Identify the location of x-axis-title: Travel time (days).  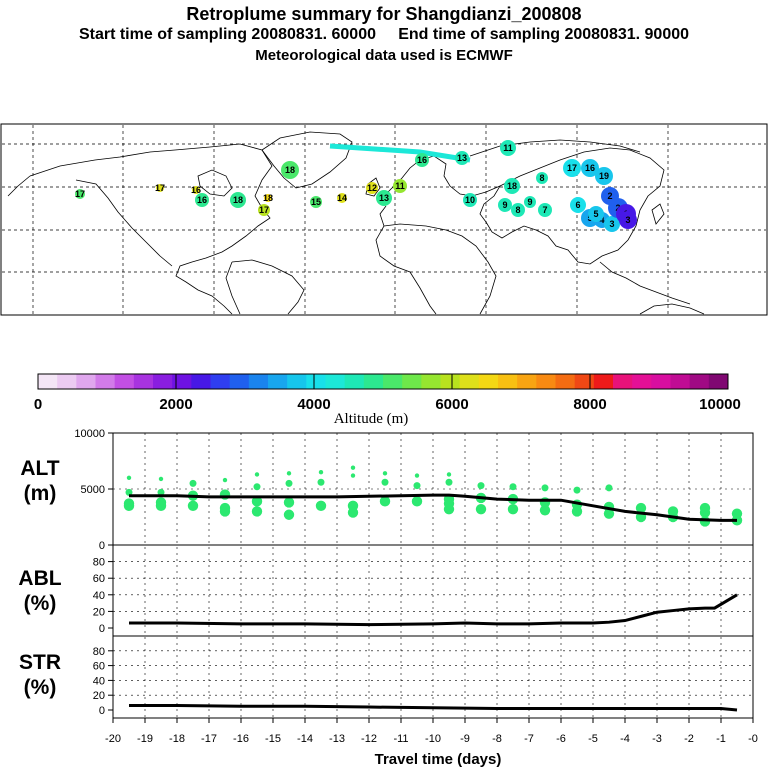
(438, 759).